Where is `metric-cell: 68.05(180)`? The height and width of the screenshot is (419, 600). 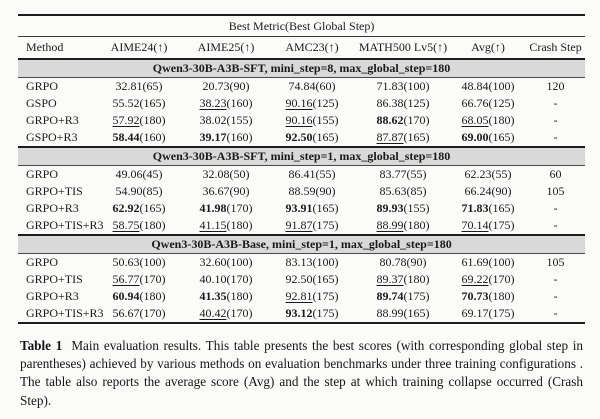 metric-cell: 68.05(180) is located at coordinates (488, 120).